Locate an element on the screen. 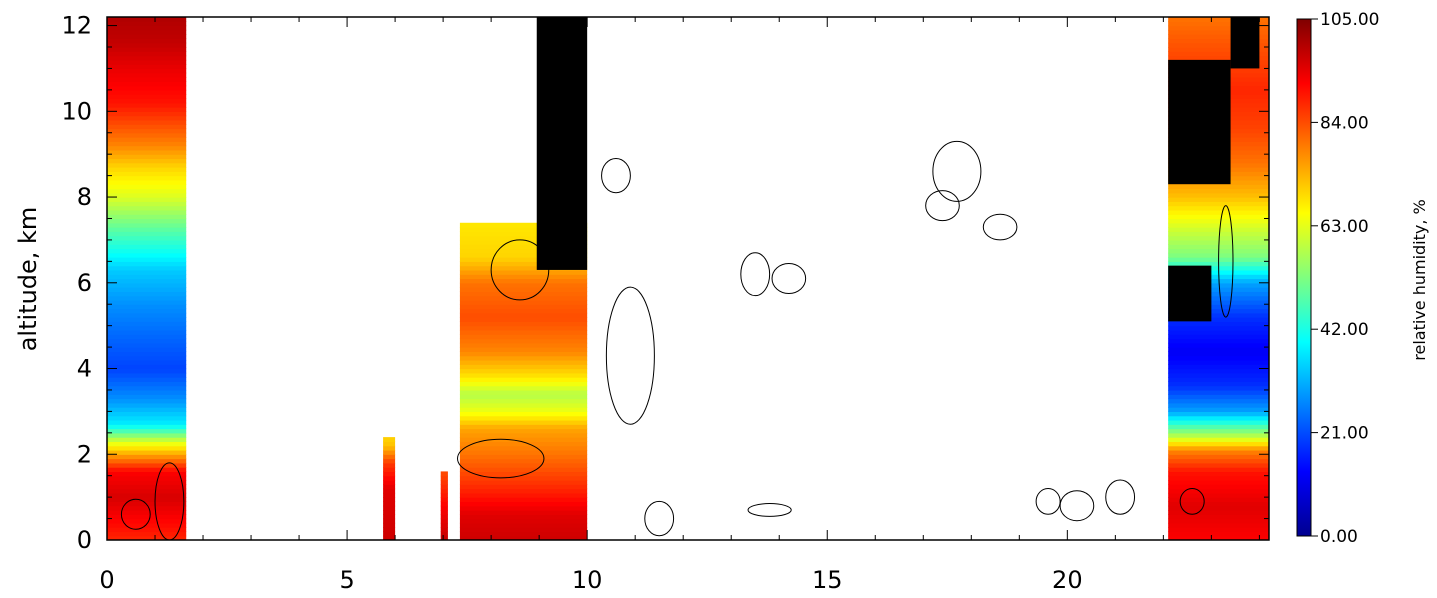 This screenshot has height=598, width=1437. y-tick-label: 4 is located at coordinates (84, 369).